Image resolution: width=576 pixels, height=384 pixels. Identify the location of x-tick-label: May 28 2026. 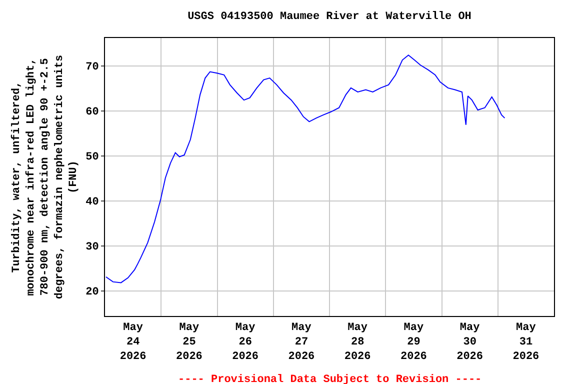
(357, 342).